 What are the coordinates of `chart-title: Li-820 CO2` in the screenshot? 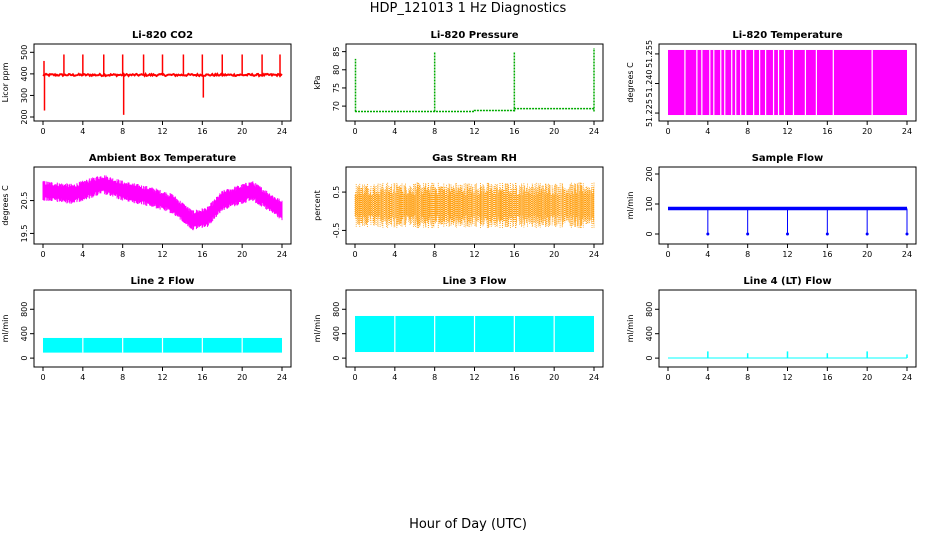 It's located at (162, 35).